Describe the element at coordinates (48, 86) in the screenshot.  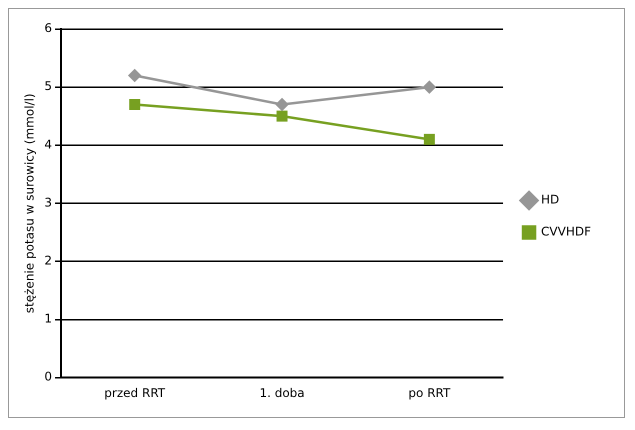
I see `y-tick-label: 5` at that location.